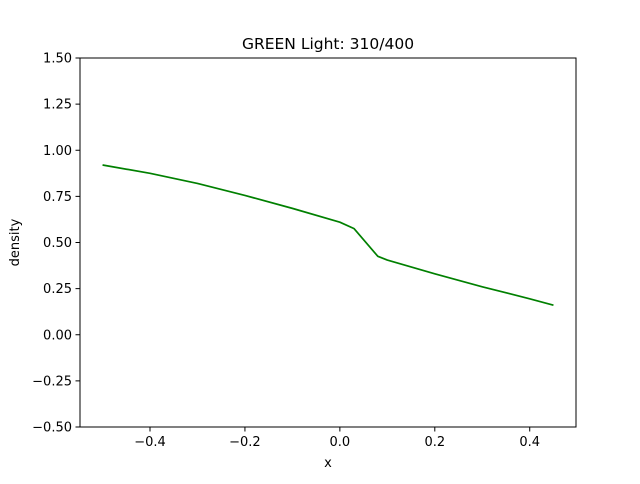 The image size is (640, 484). Describe the element at coordinates (529, 442) in the screenshot. I see `x-tick-label: 0.4` at that location.